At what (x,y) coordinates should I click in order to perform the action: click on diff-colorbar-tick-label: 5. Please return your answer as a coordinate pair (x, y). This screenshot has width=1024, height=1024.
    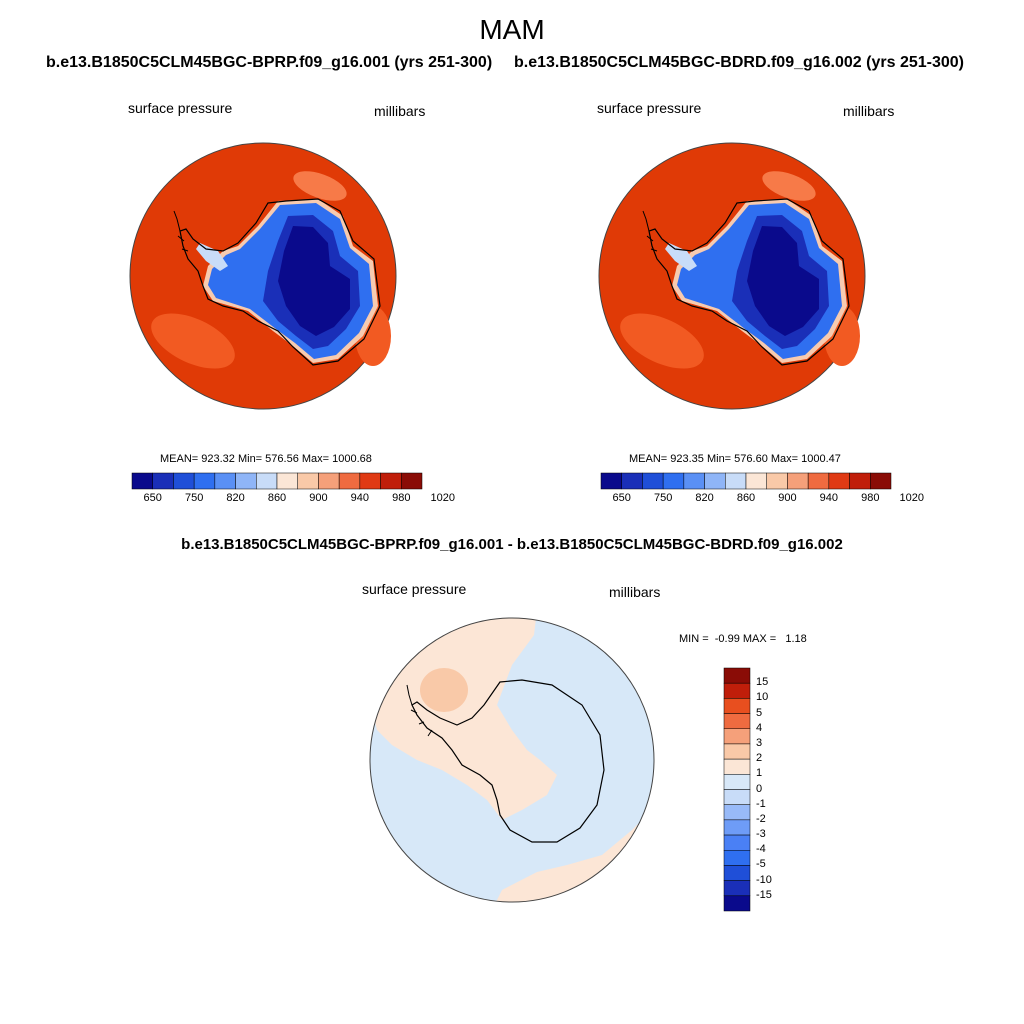
    Looking at the image, I should click on (759, 712).